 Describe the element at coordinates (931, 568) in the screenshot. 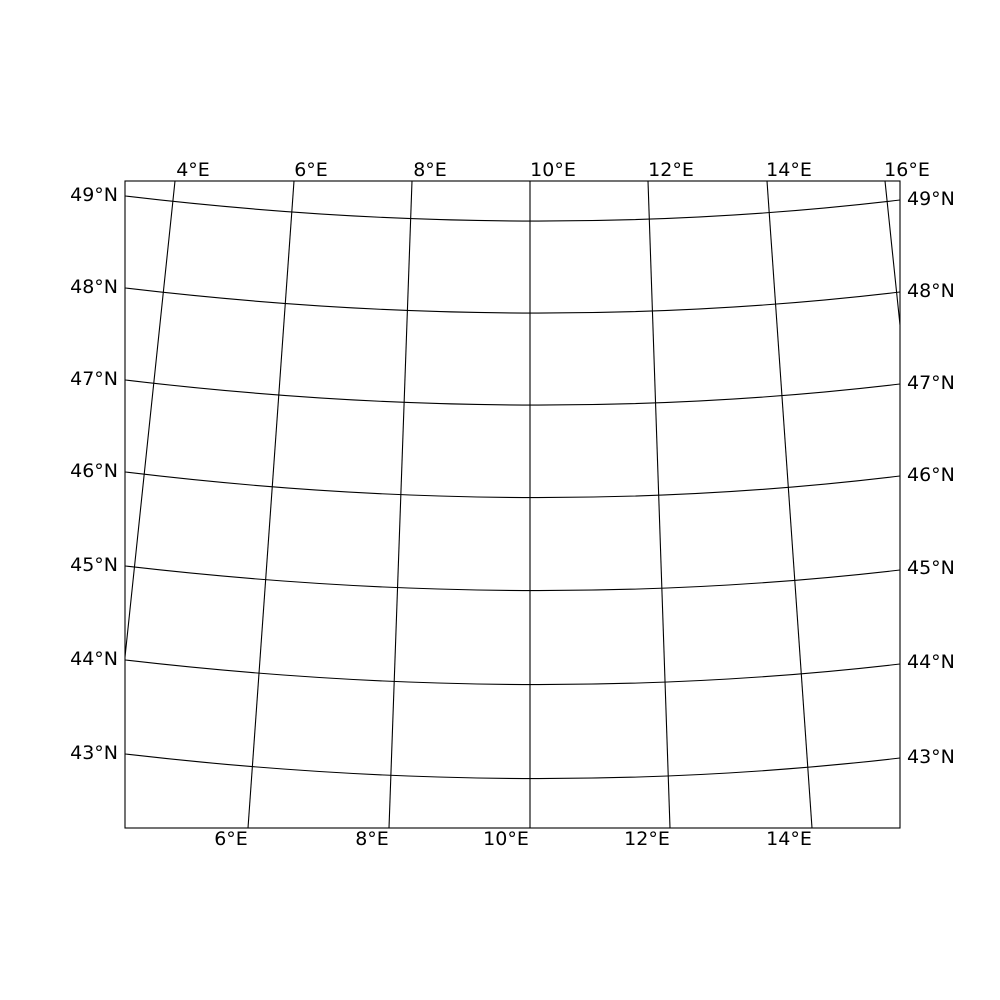

I see `right-label-45n: 45°N` at that location.